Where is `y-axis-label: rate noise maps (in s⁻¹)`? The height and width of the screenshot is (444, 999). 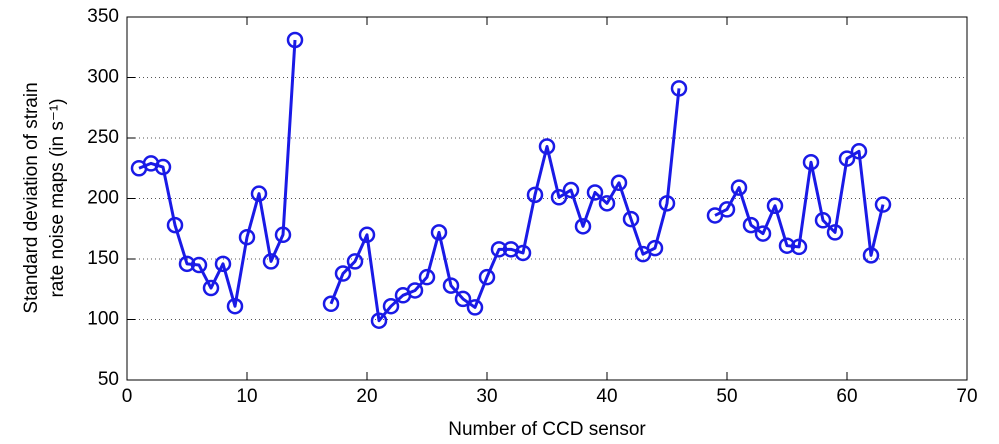 y-axis-label: rate noise maps (in s⁻¹) is located at coordinates (57, 197).